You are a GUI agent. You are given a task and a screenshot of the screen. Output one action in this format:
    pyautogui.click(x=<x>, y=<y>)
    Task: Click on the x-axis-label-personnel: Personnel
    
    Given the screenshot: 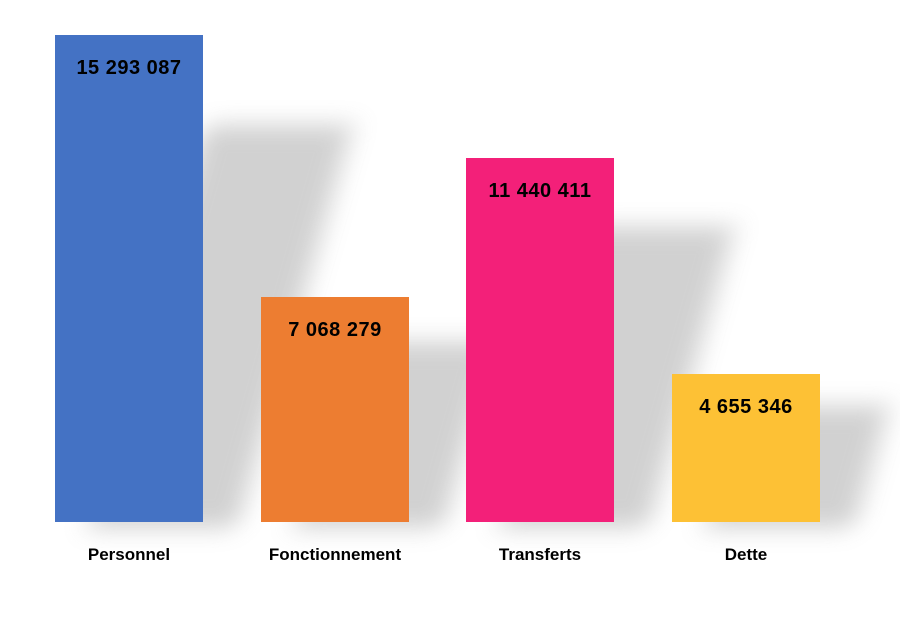 What is the action you would take?
    pyautogui.click(x=129, y=554)
    